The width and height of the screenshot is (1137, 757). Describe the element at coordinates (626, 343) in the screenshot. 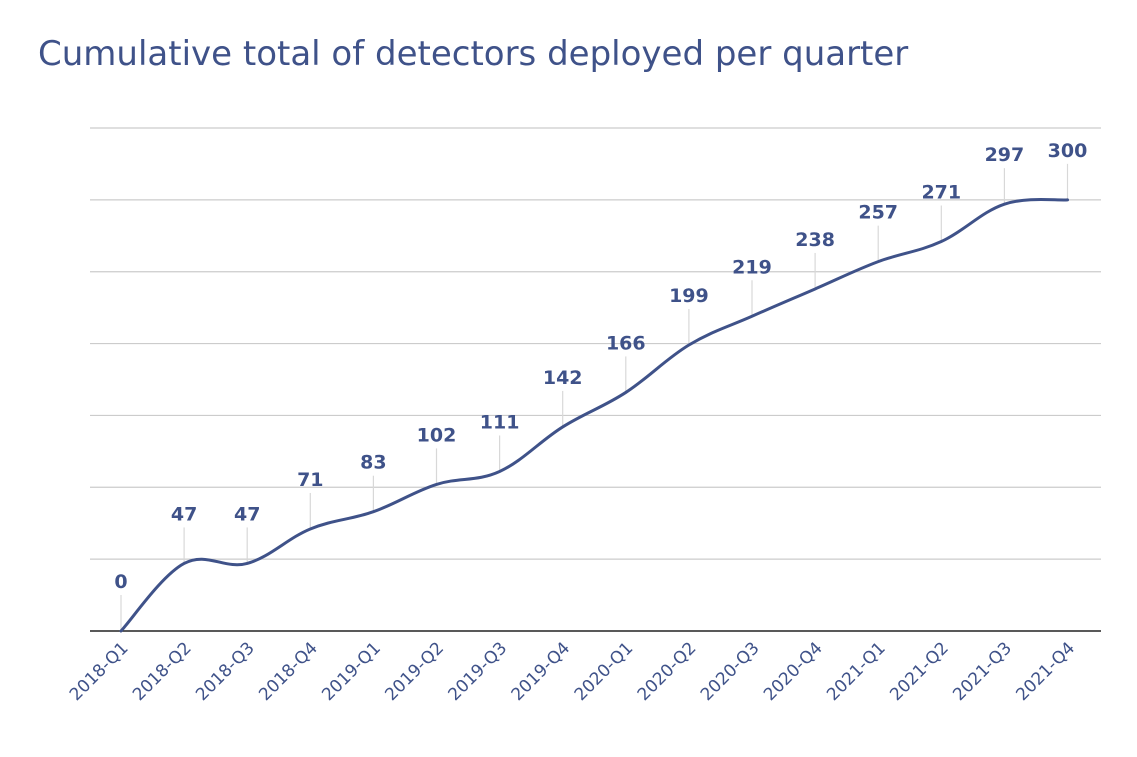

I see `data-label: 166` at that location.